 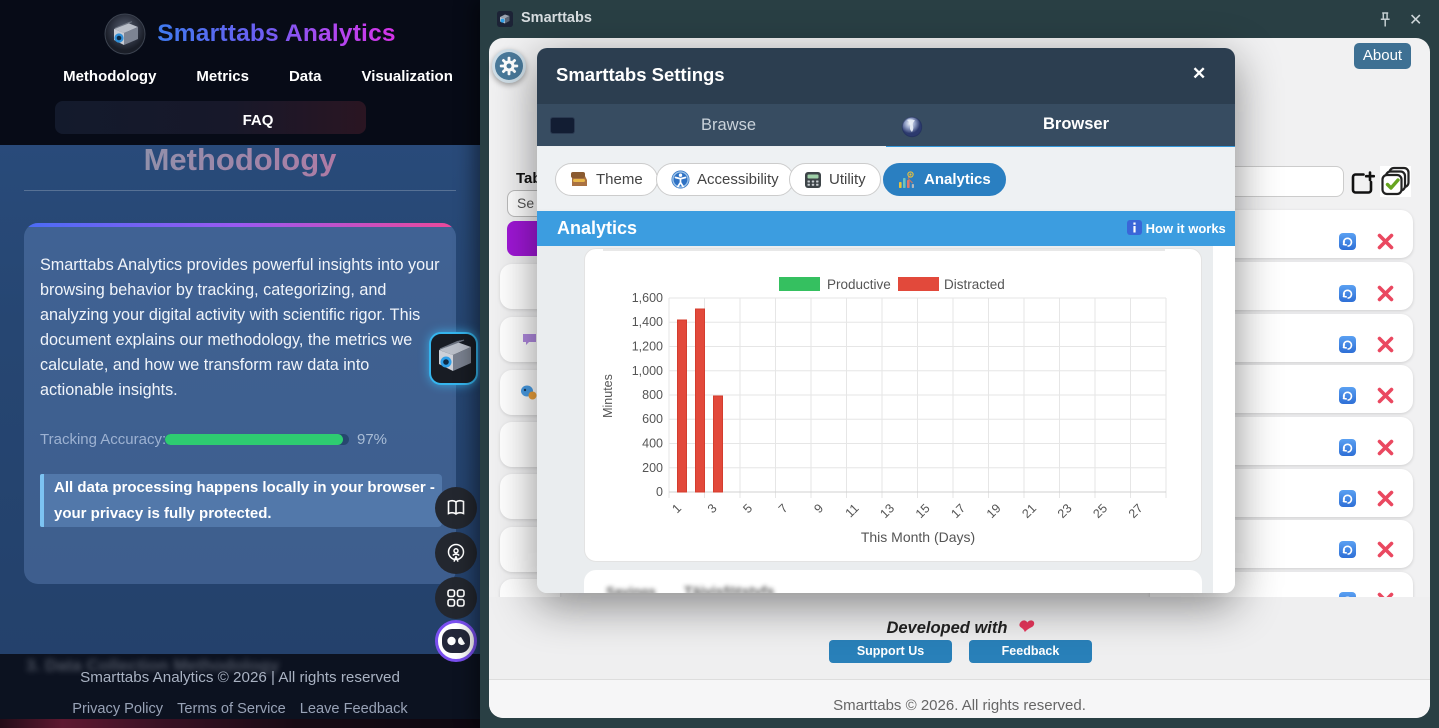 I want to click on svg-text: 3, so click(x=712, y=508).